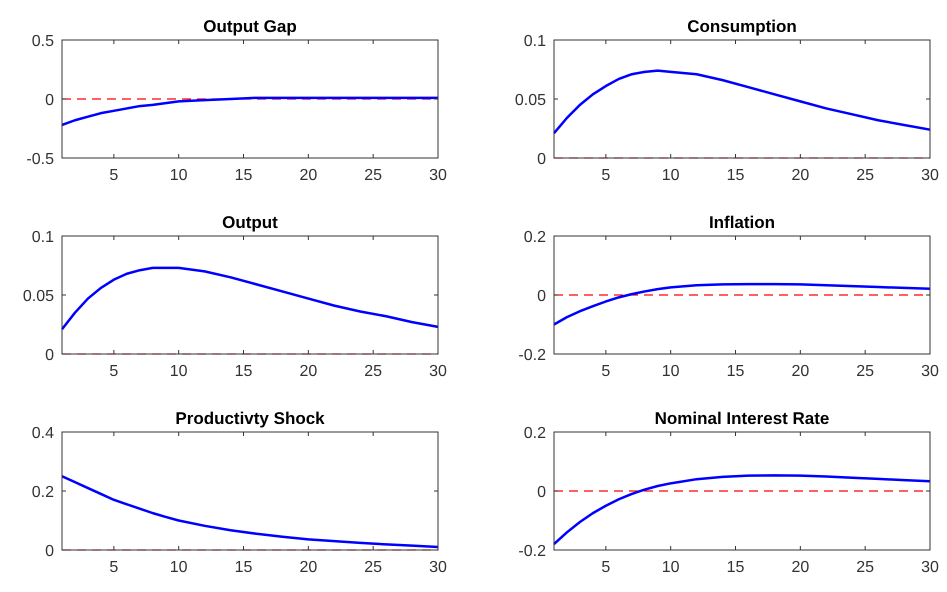 This screenshot has width=947, height=592. What do you see at coordinates (40, 159) in the screenshot?
I see `y-tick-label: -0.5` at bounding box center [40, 159].